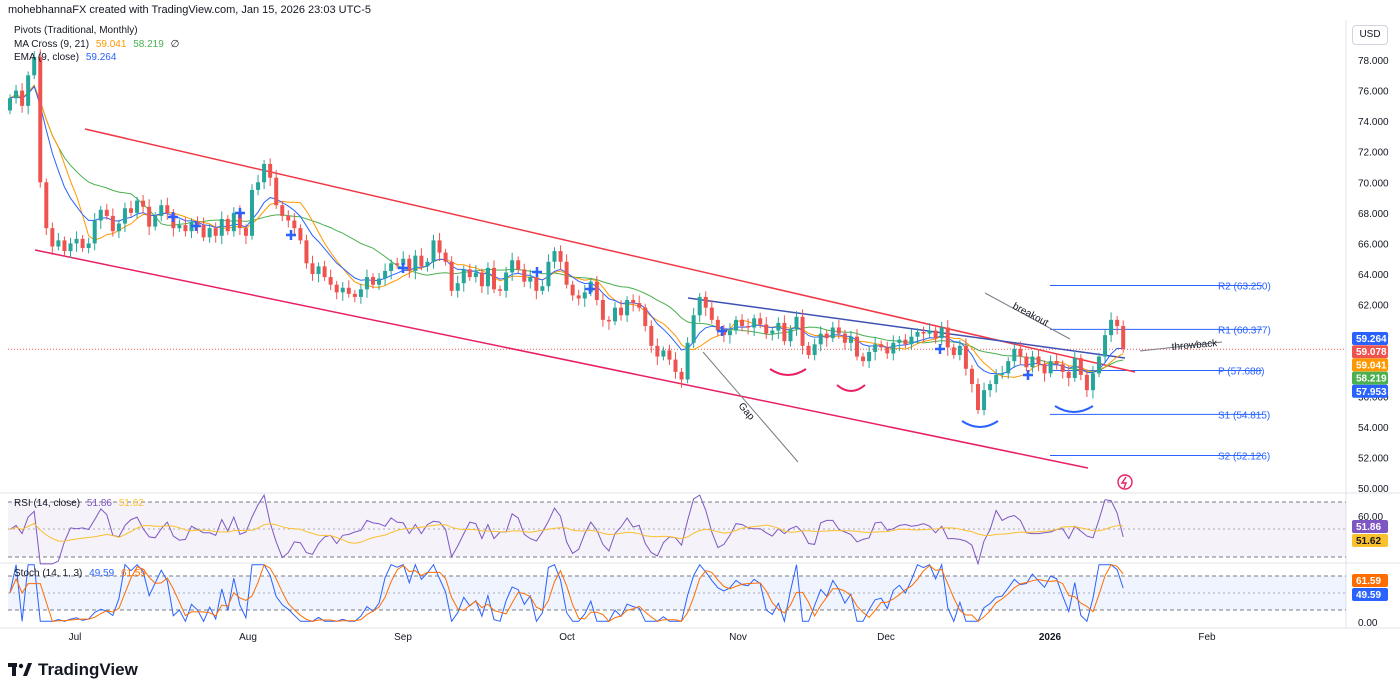 This screenshot has height=693, width=1400. What do you see at coordinates (1368, 623) in the screenshot?
I see `stoch-tick-label: 0.00` at bounding box center [1368, 623].